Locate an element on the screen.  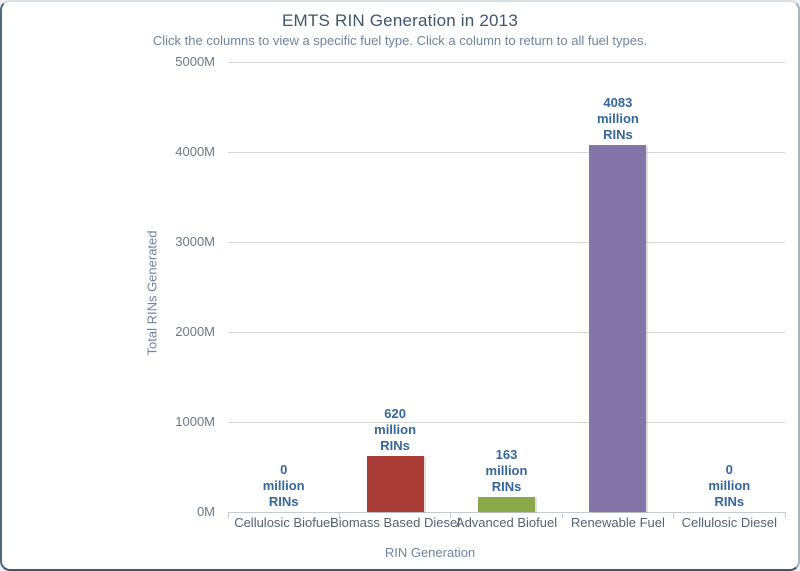
x-category-label-cellulosic-diesel: Cellulosic Diesel is located at coordinates (729, 522).